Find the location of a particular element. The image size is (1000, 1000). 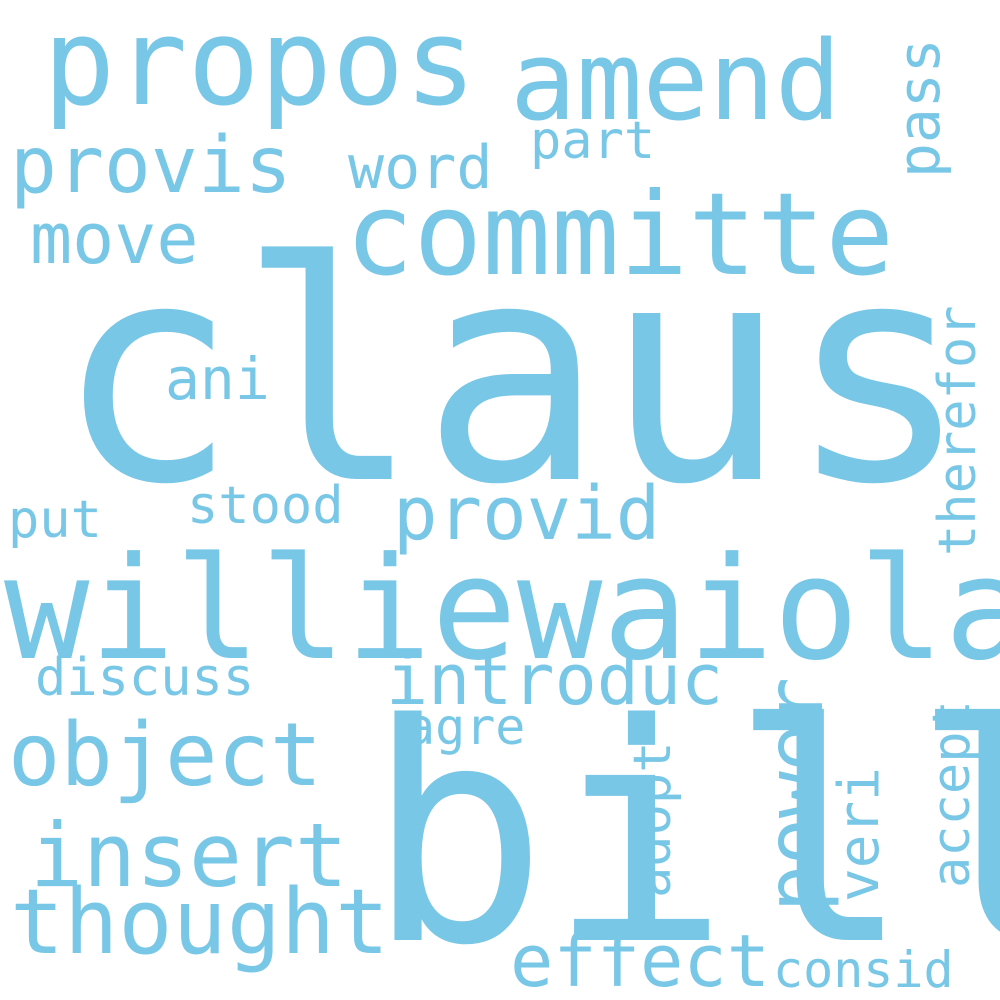

word-power: power is located at coordinates (796, 794).